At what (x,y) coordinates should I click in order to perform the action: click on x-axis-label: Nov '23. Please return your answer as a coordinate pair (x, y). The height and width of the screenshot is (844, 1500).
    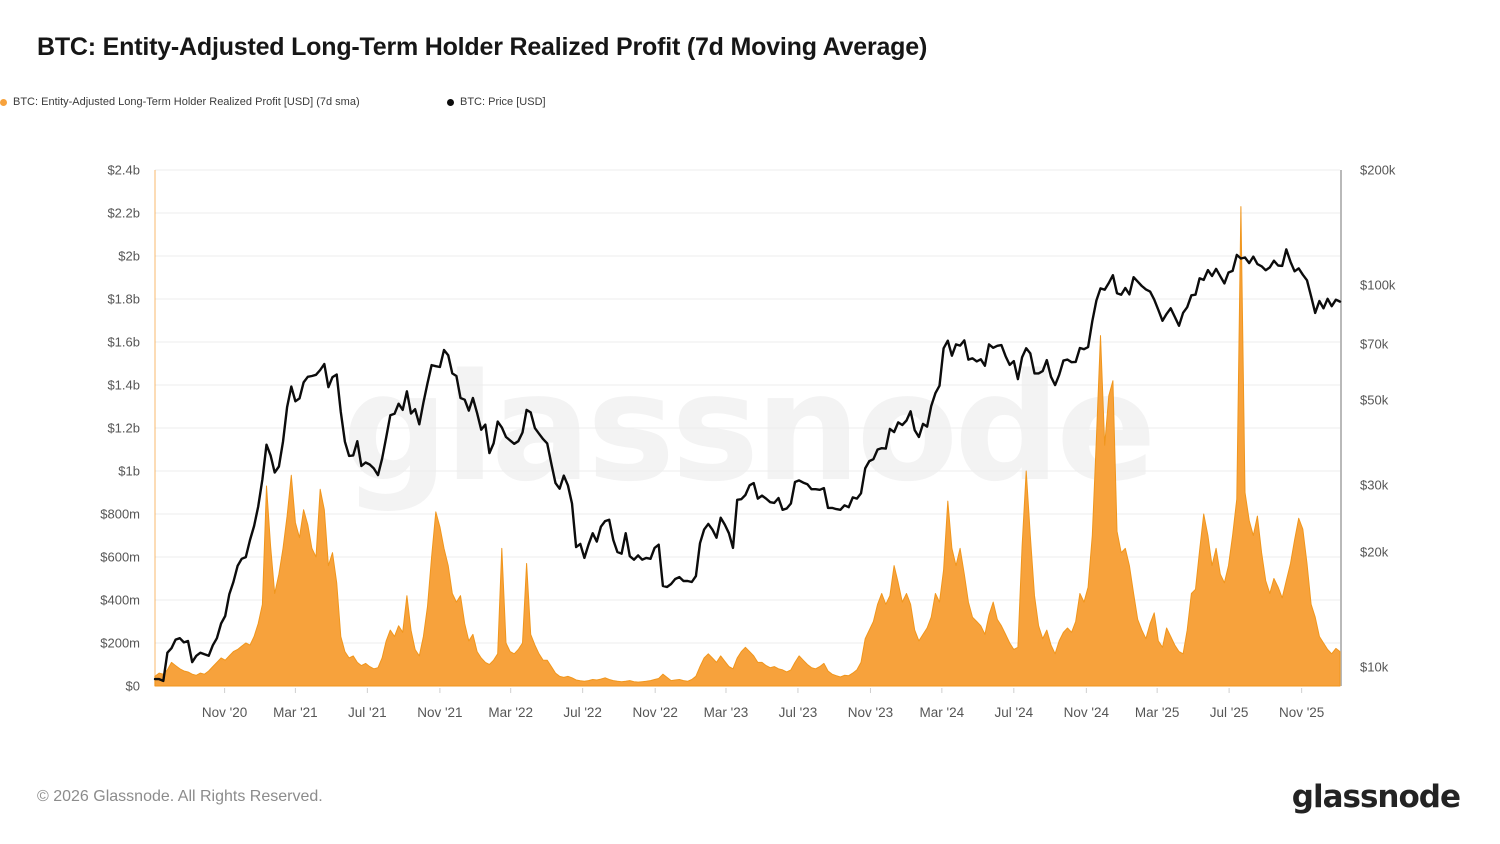
    Looking at the image, I should click on (870, 712).